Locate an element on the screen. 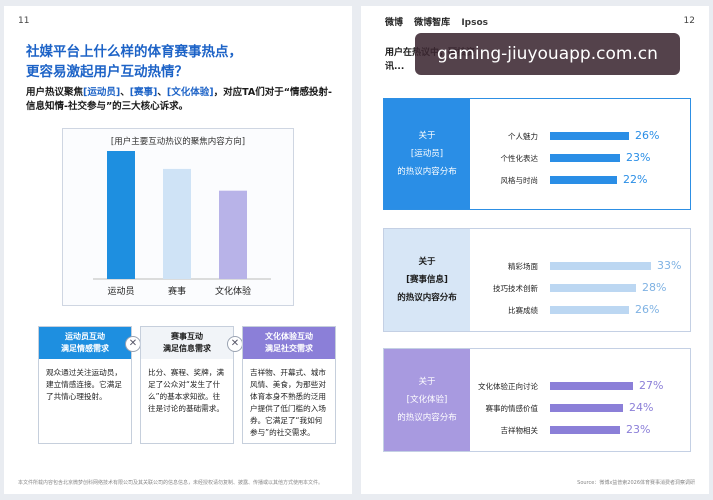 The width and height of the screenshot is (713, 500). card-head-line-1: 赛事互动 is located at coordinates (187, 336).